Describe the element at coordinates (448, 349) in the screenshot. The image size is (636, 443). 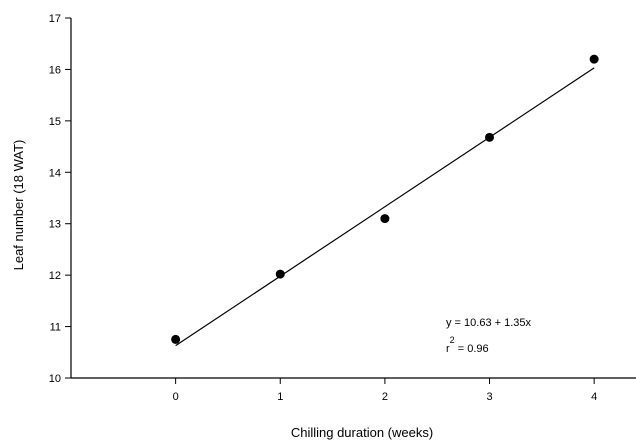
I see `r2-base: r` at that location.